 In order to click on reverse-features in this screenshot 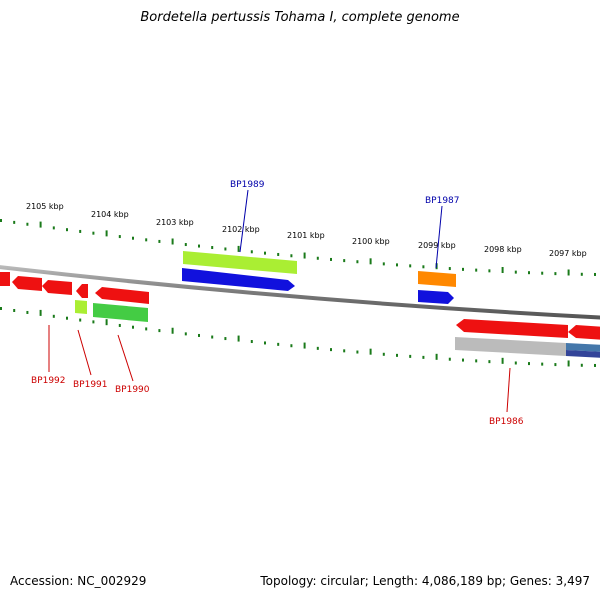, I will do `click(337, 329)`.